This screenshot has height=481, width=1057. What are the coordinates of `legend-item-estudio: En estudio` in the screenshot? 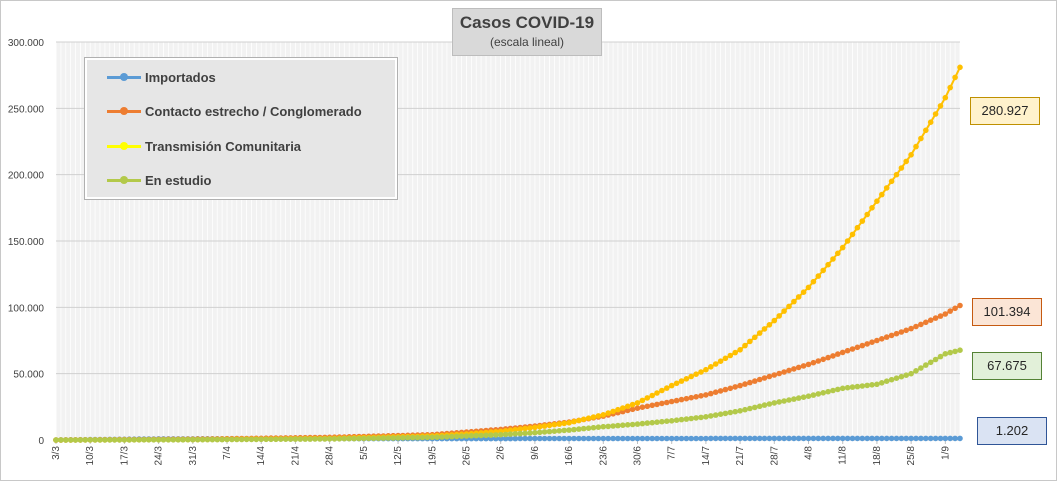 It's located at (159, 180).